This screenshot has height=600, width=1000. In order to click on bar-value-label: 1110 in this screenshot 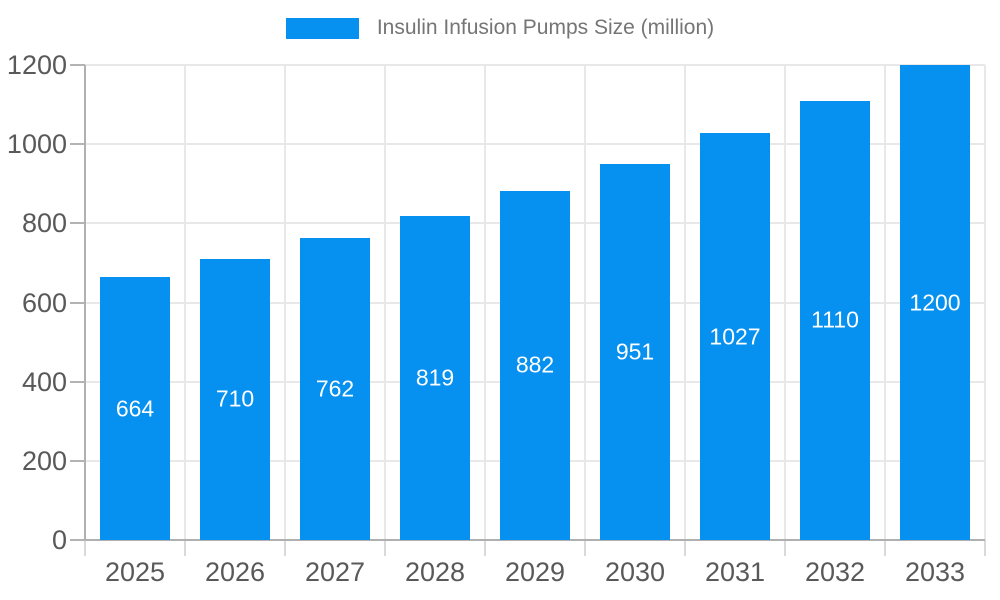, I will do `click(835, 319)`.